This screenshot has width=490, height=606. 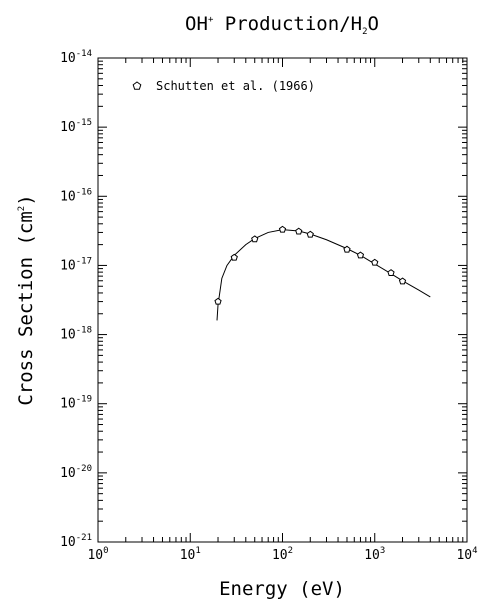 I want to click on legend: Schutten et al. (1966), so click(x=223, y=86).